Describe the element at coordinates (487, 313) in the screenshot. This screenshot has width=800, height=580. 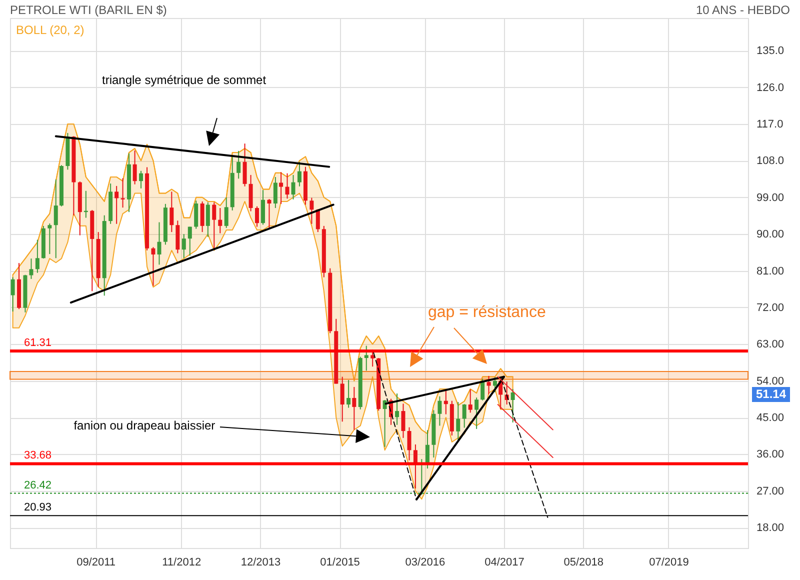
I see `annotation: gap = résistance` at that location.